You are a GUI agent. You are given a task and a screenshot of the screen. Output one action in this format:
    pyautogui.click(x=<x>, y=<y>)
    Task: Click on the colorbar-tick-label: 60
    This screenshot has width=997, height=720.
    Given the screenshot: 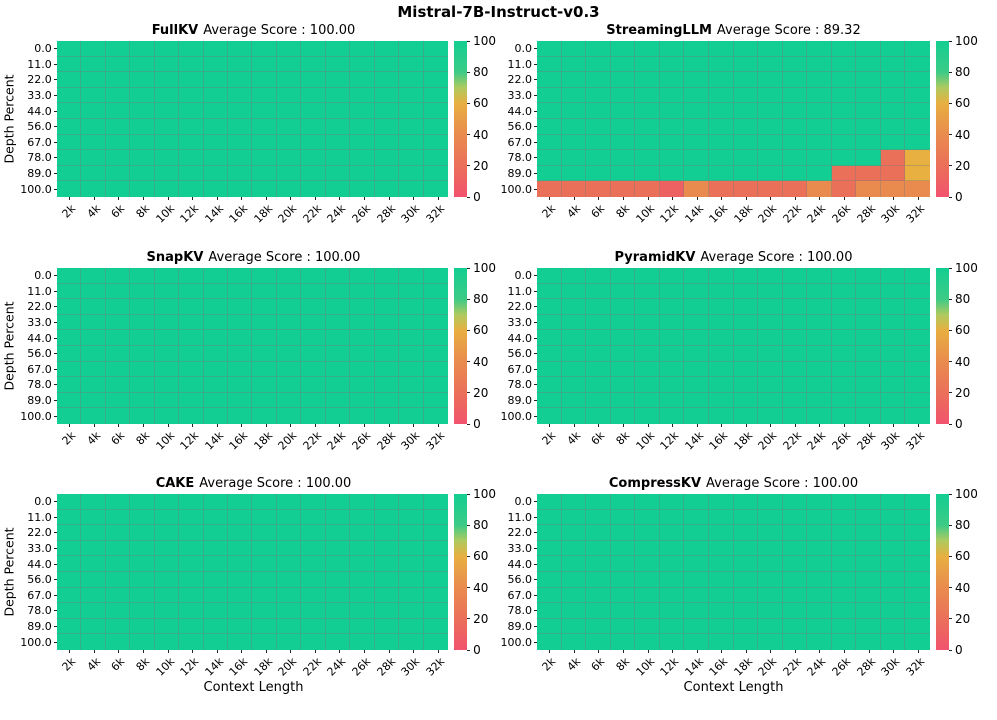 What is the action you would take?
    pyautogui.click(x=481, y=103)
    